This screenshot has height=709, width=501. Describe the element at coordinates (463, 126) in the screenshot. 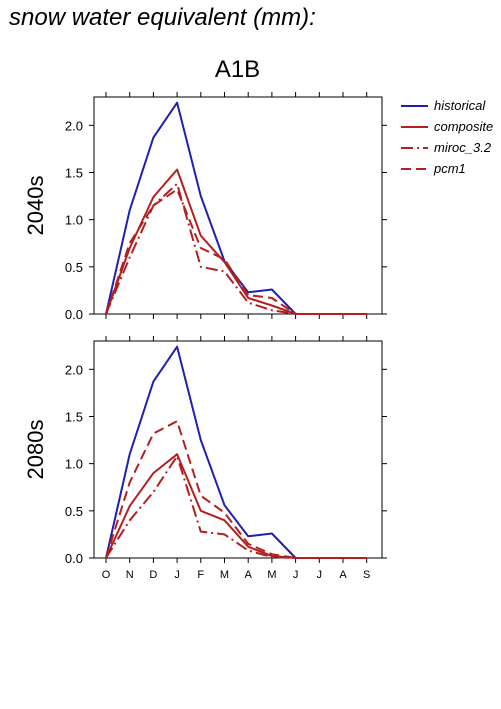

I see `legend-label: composite` at that location.